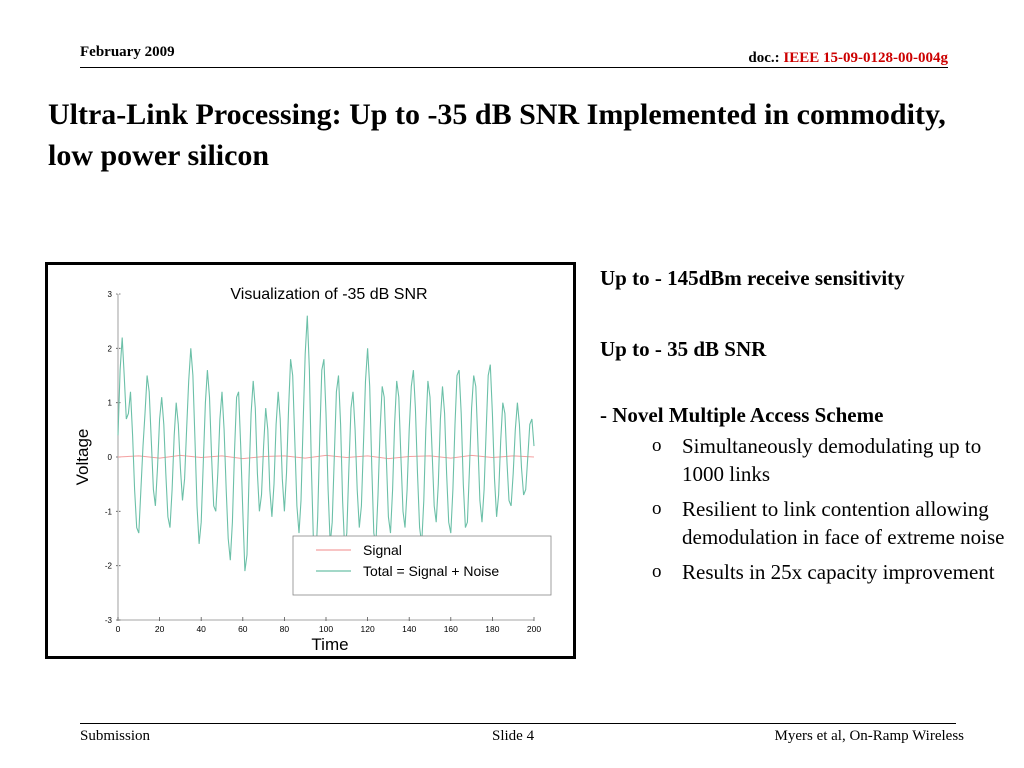  Describe the element at coordinates (110, 457) in the screenshot. I see `y-tick-label: 0` at that location.